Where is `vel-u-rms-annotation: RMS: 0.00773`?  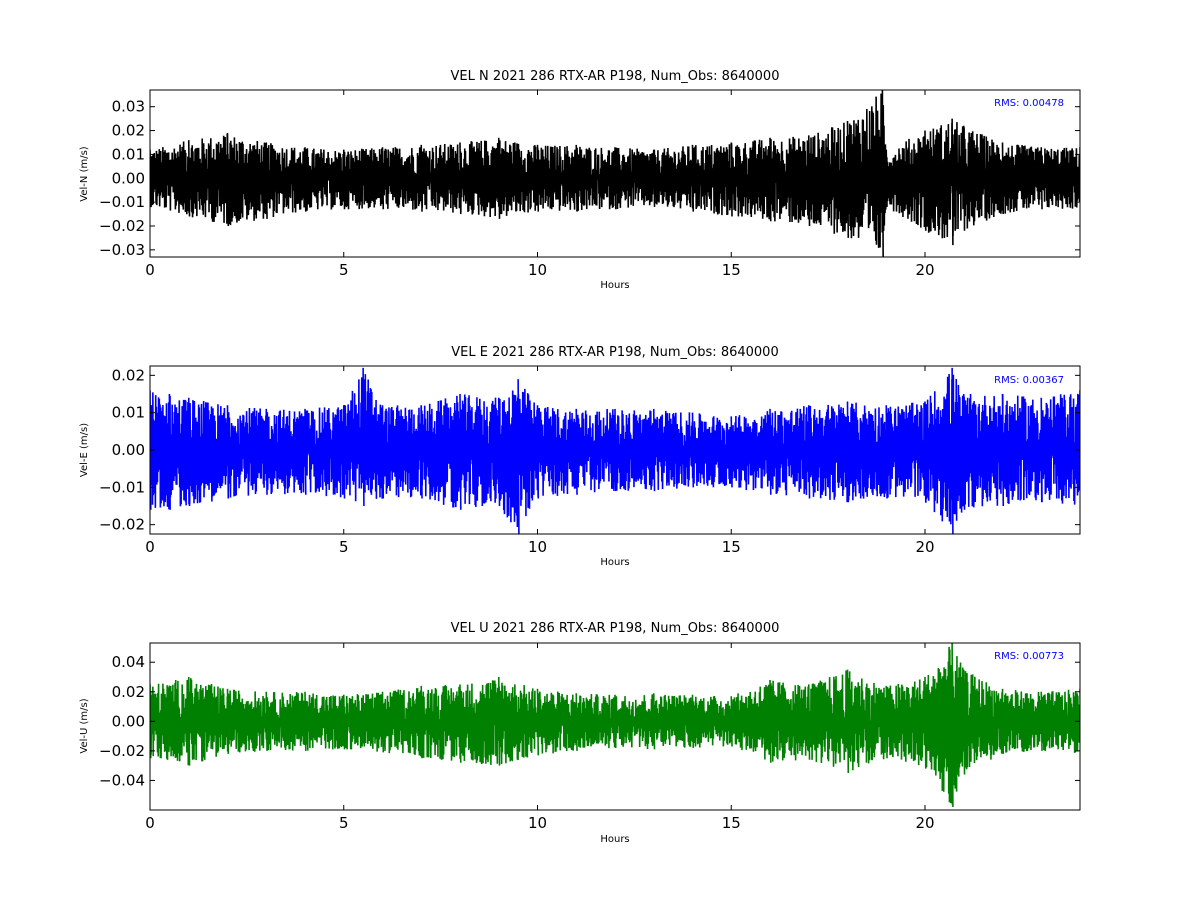
vel-u-rms-annotation: RMS: 0.00773 is located at coordinates (1029, 656).